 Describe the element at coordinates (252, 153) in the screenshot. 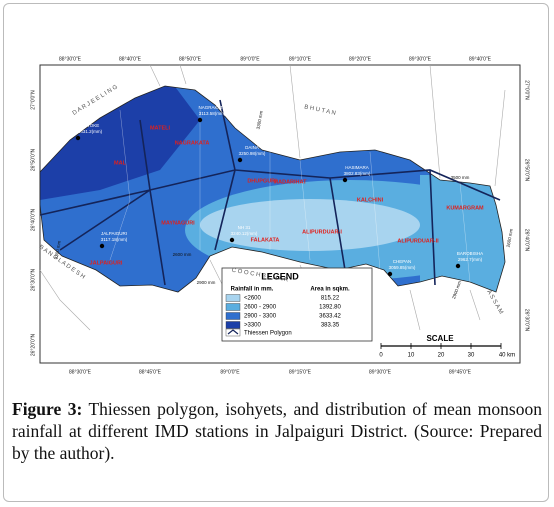

I see `station-rainfall: 3250.98(mm)` at that location.